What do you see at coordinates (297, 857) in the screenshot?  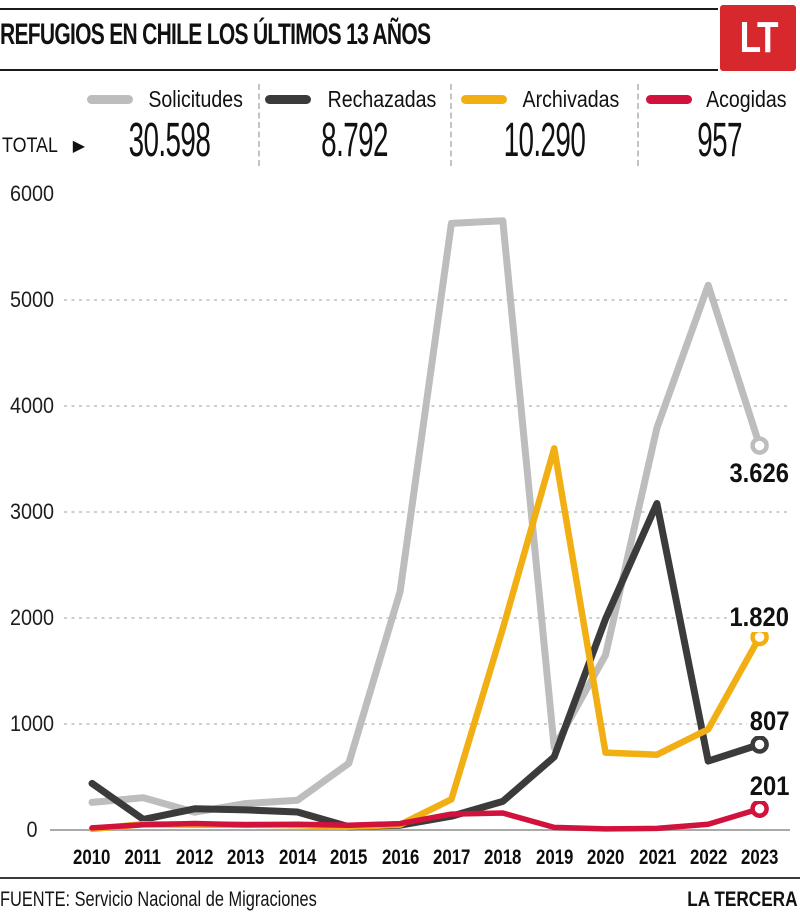 I see `year-label-2014: 2014` at bounding box center [297, 857].